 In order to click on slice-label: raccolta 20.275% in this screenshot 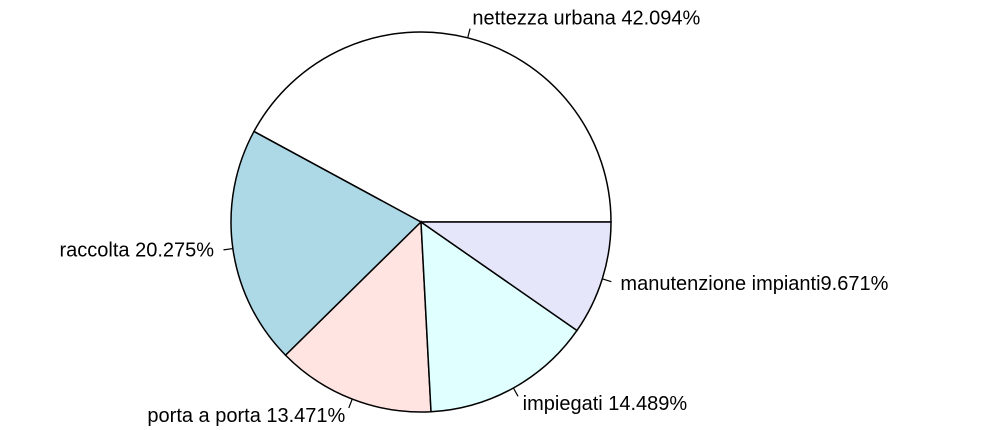, I will do `click(137, 250)`.